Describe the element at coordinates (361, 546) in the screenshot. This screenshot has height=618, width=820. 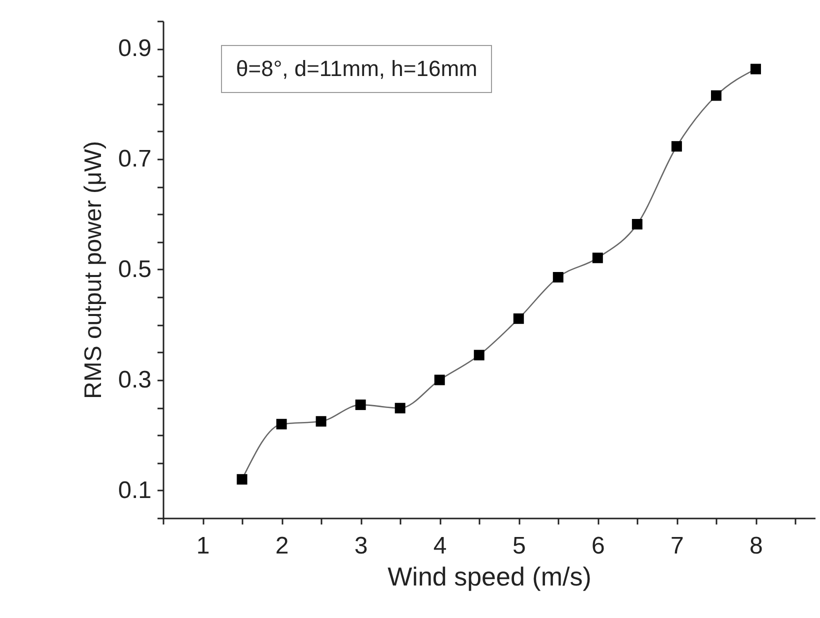
I see `x-tick-label: 3` at that location.